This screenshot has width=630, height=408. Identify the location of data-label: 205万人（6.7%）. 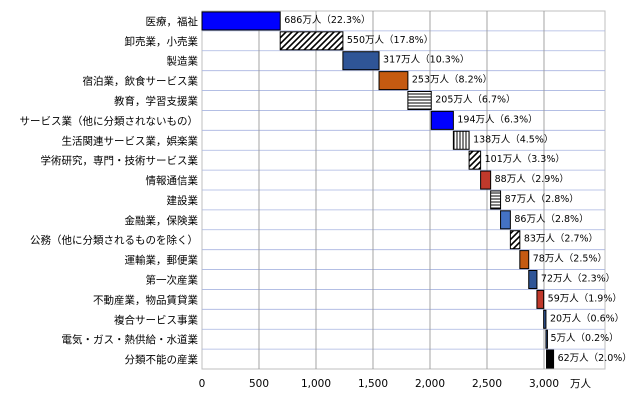
(475, 100).